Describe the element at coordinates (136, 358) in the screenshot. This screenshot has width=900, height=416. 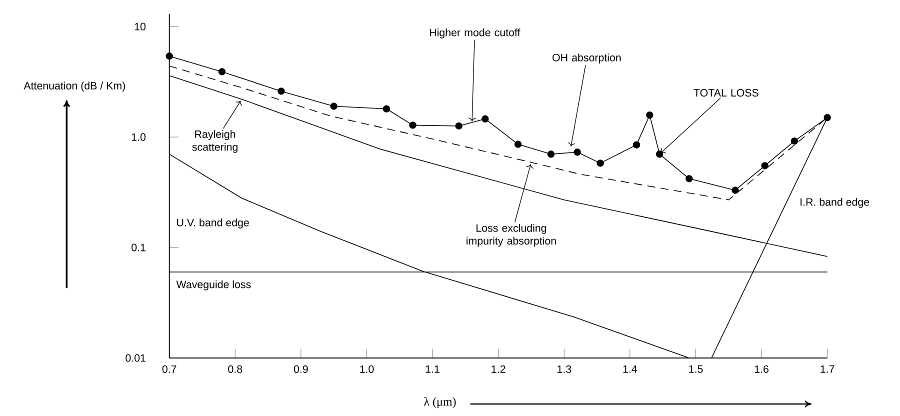
I see `y-tick-label: 0.01` at that location.